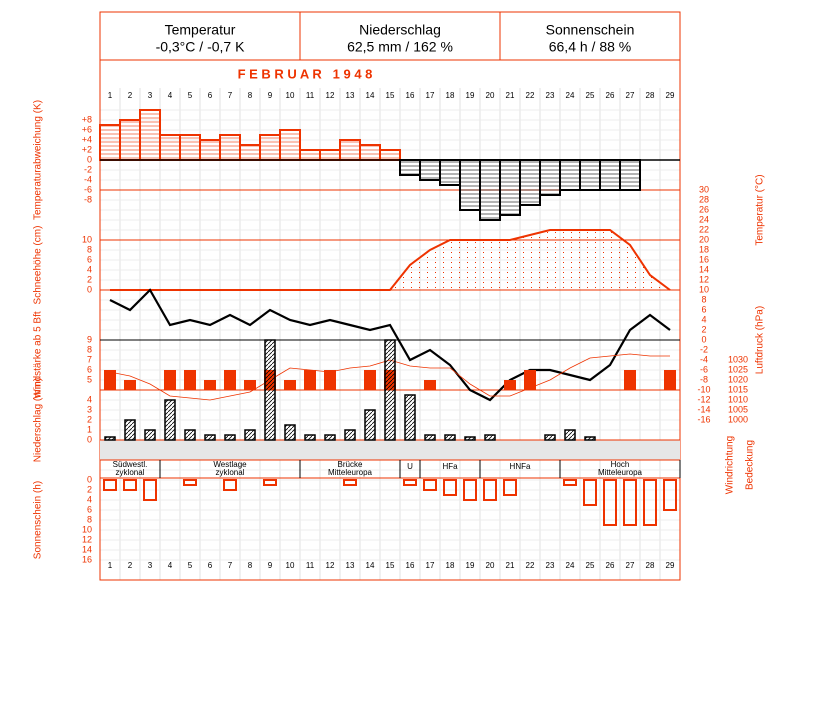  Describe the element at coordinates (88, 199) in the screenshot. I see `y-tick-label: -8` at that location.